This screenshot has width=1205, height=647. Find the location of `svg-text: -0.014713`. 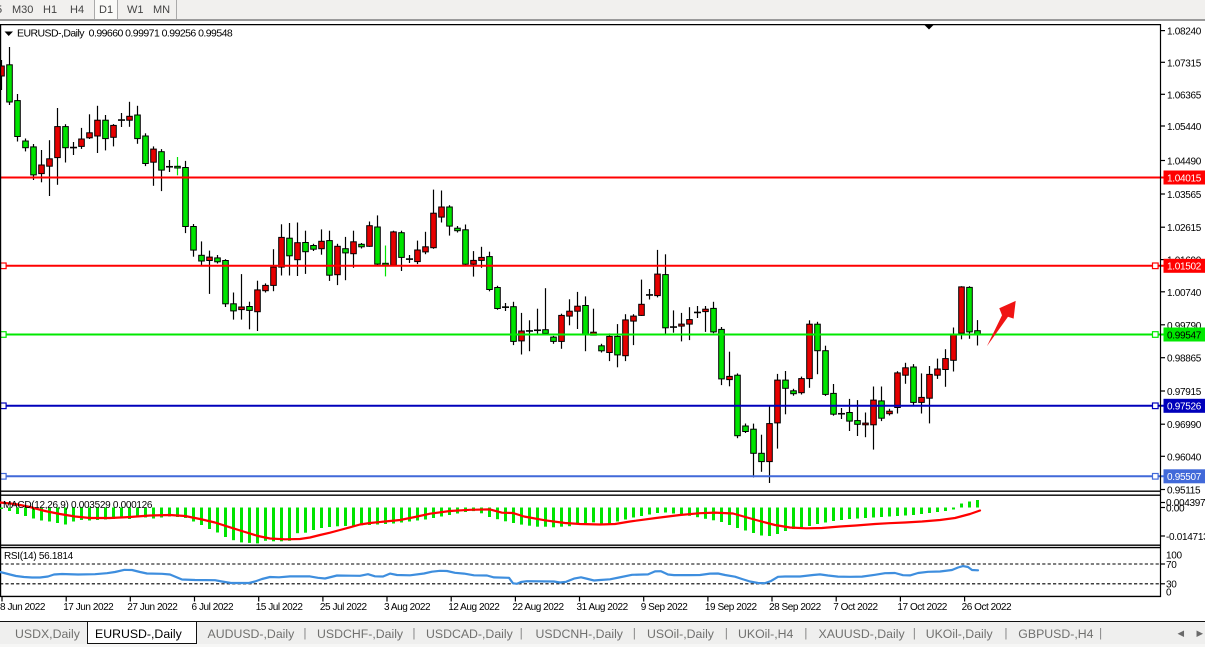

svg-text: -0.014713 is located at coordinates (1185, 537).